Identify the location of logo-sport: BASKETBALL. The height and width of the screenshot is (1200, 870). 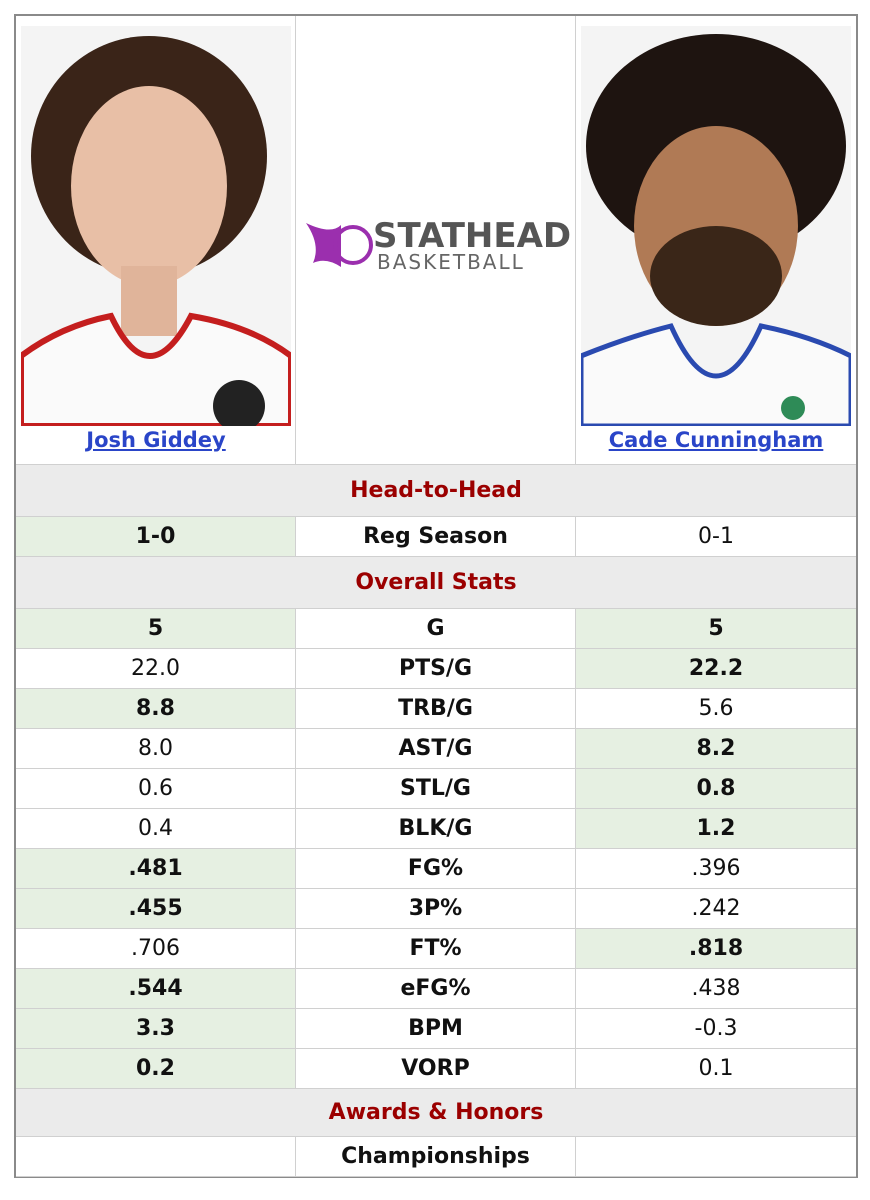
(451, 262).